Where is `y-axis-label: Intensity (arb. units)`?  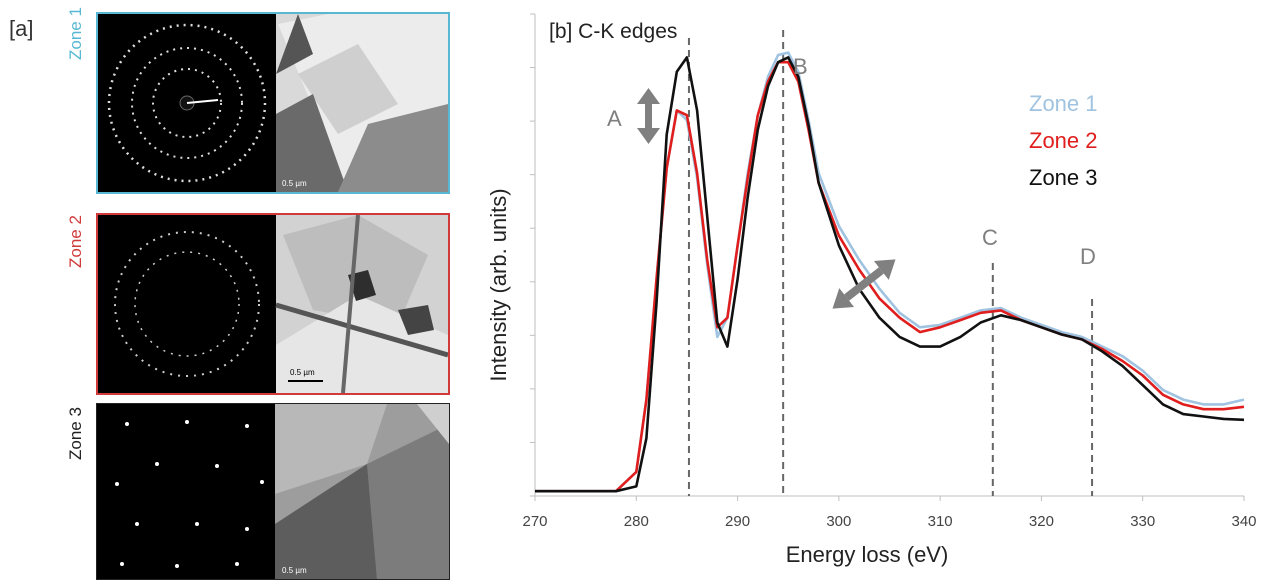
y-axis-label: Intensity (arb. units) is located at coordinates (498, 284).